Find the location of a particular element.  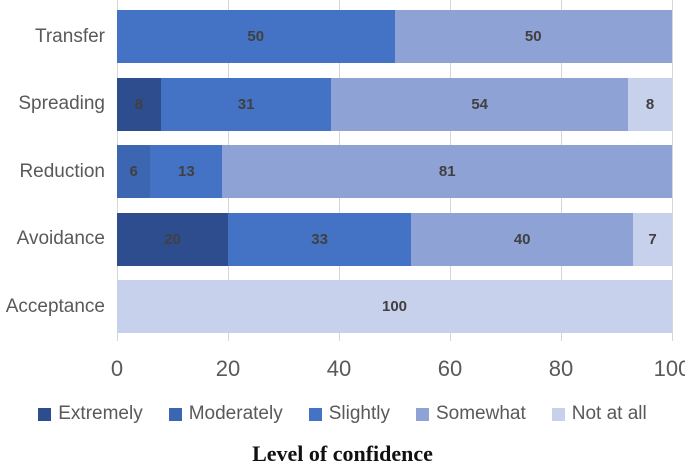

table-row: Reduction 6 13 81 is located at coordinates (336, 172).